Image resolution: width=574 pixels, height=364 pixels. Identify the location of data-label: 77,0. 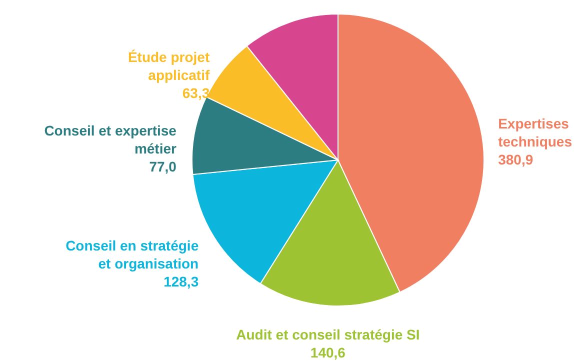
(163, 166).